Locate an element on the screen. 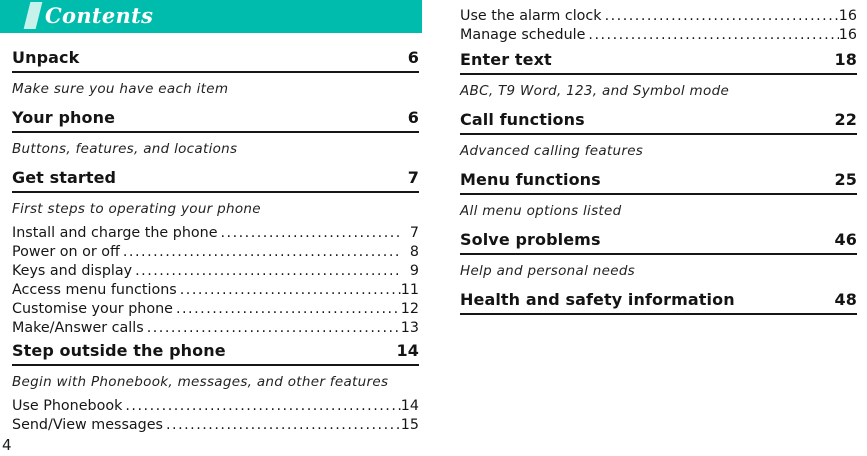  toc-section-heading: Health and safety information 48 is located at coordinates (658, 303).